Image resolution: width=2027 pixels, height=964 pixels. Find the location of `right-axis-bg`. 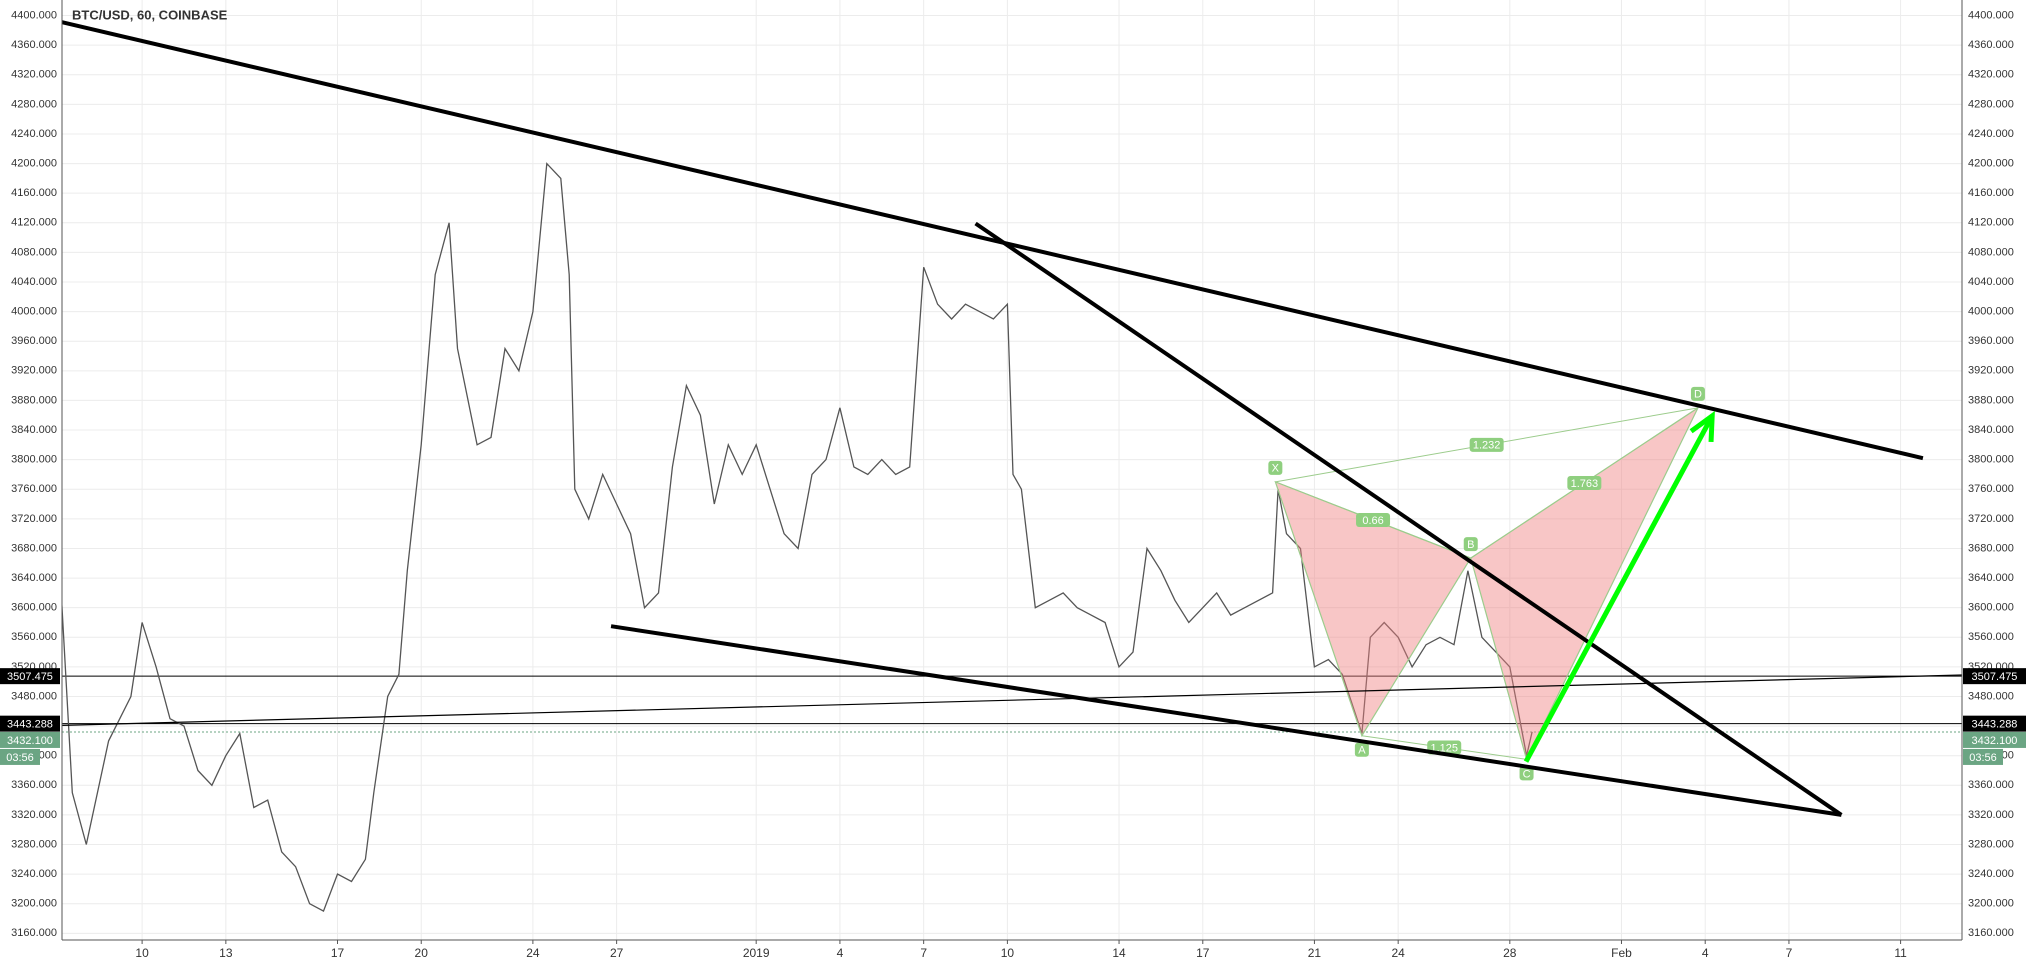

right-axis-bg is located at coordinates (1994, 482).